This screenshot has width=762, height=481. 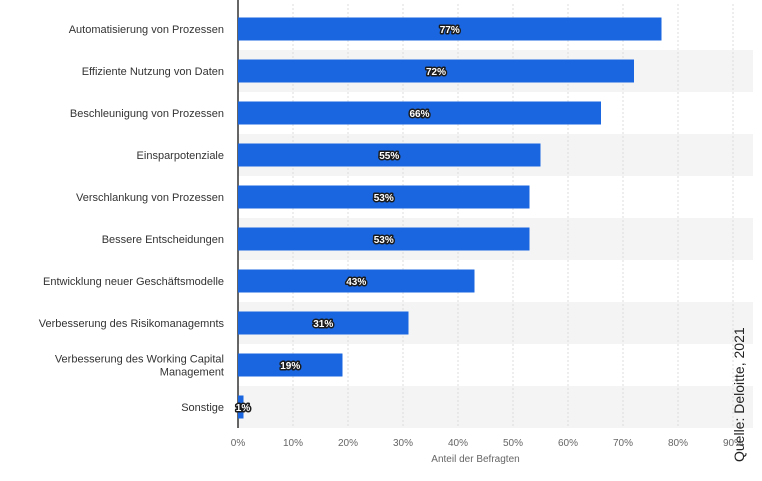 What do you see at coordinates (133, 282) in the screenshot?
I see `category-label: Entwicklung neuer Geschäftsmodelle` at bounding box center [133, 282].